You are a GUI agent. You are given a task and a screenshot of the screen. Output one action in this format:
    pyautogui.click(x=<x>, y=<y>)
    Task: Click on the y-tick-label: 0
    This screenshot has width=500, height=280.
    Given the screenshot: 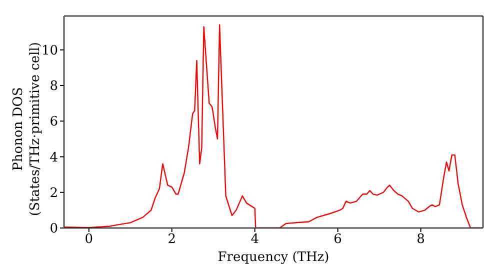 What is the action you would take?
    pyautogui.click(x=54, y=229)
    